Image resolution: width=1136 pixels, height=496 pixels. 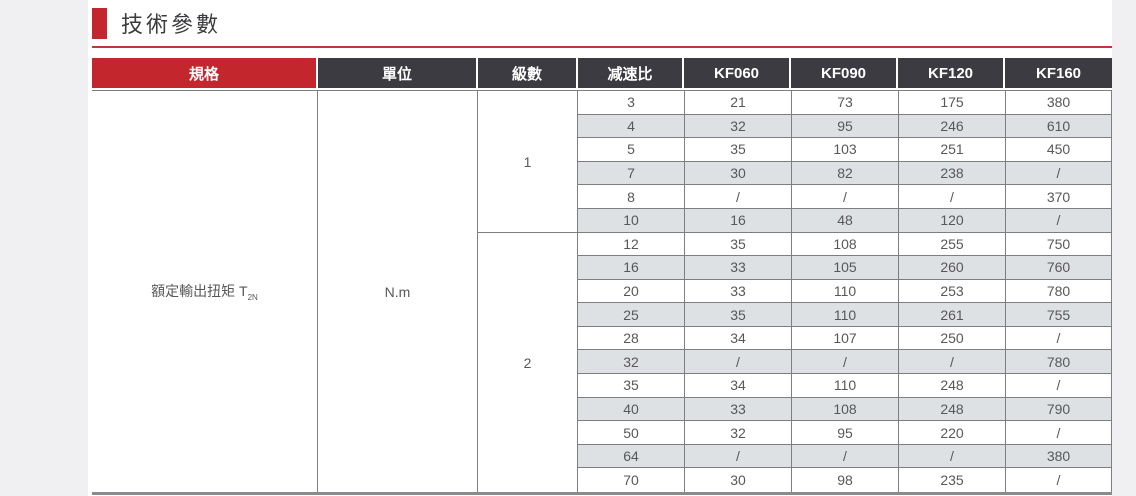 I want to click on torque-value-cell: 755, so click(x=1058, y=315).